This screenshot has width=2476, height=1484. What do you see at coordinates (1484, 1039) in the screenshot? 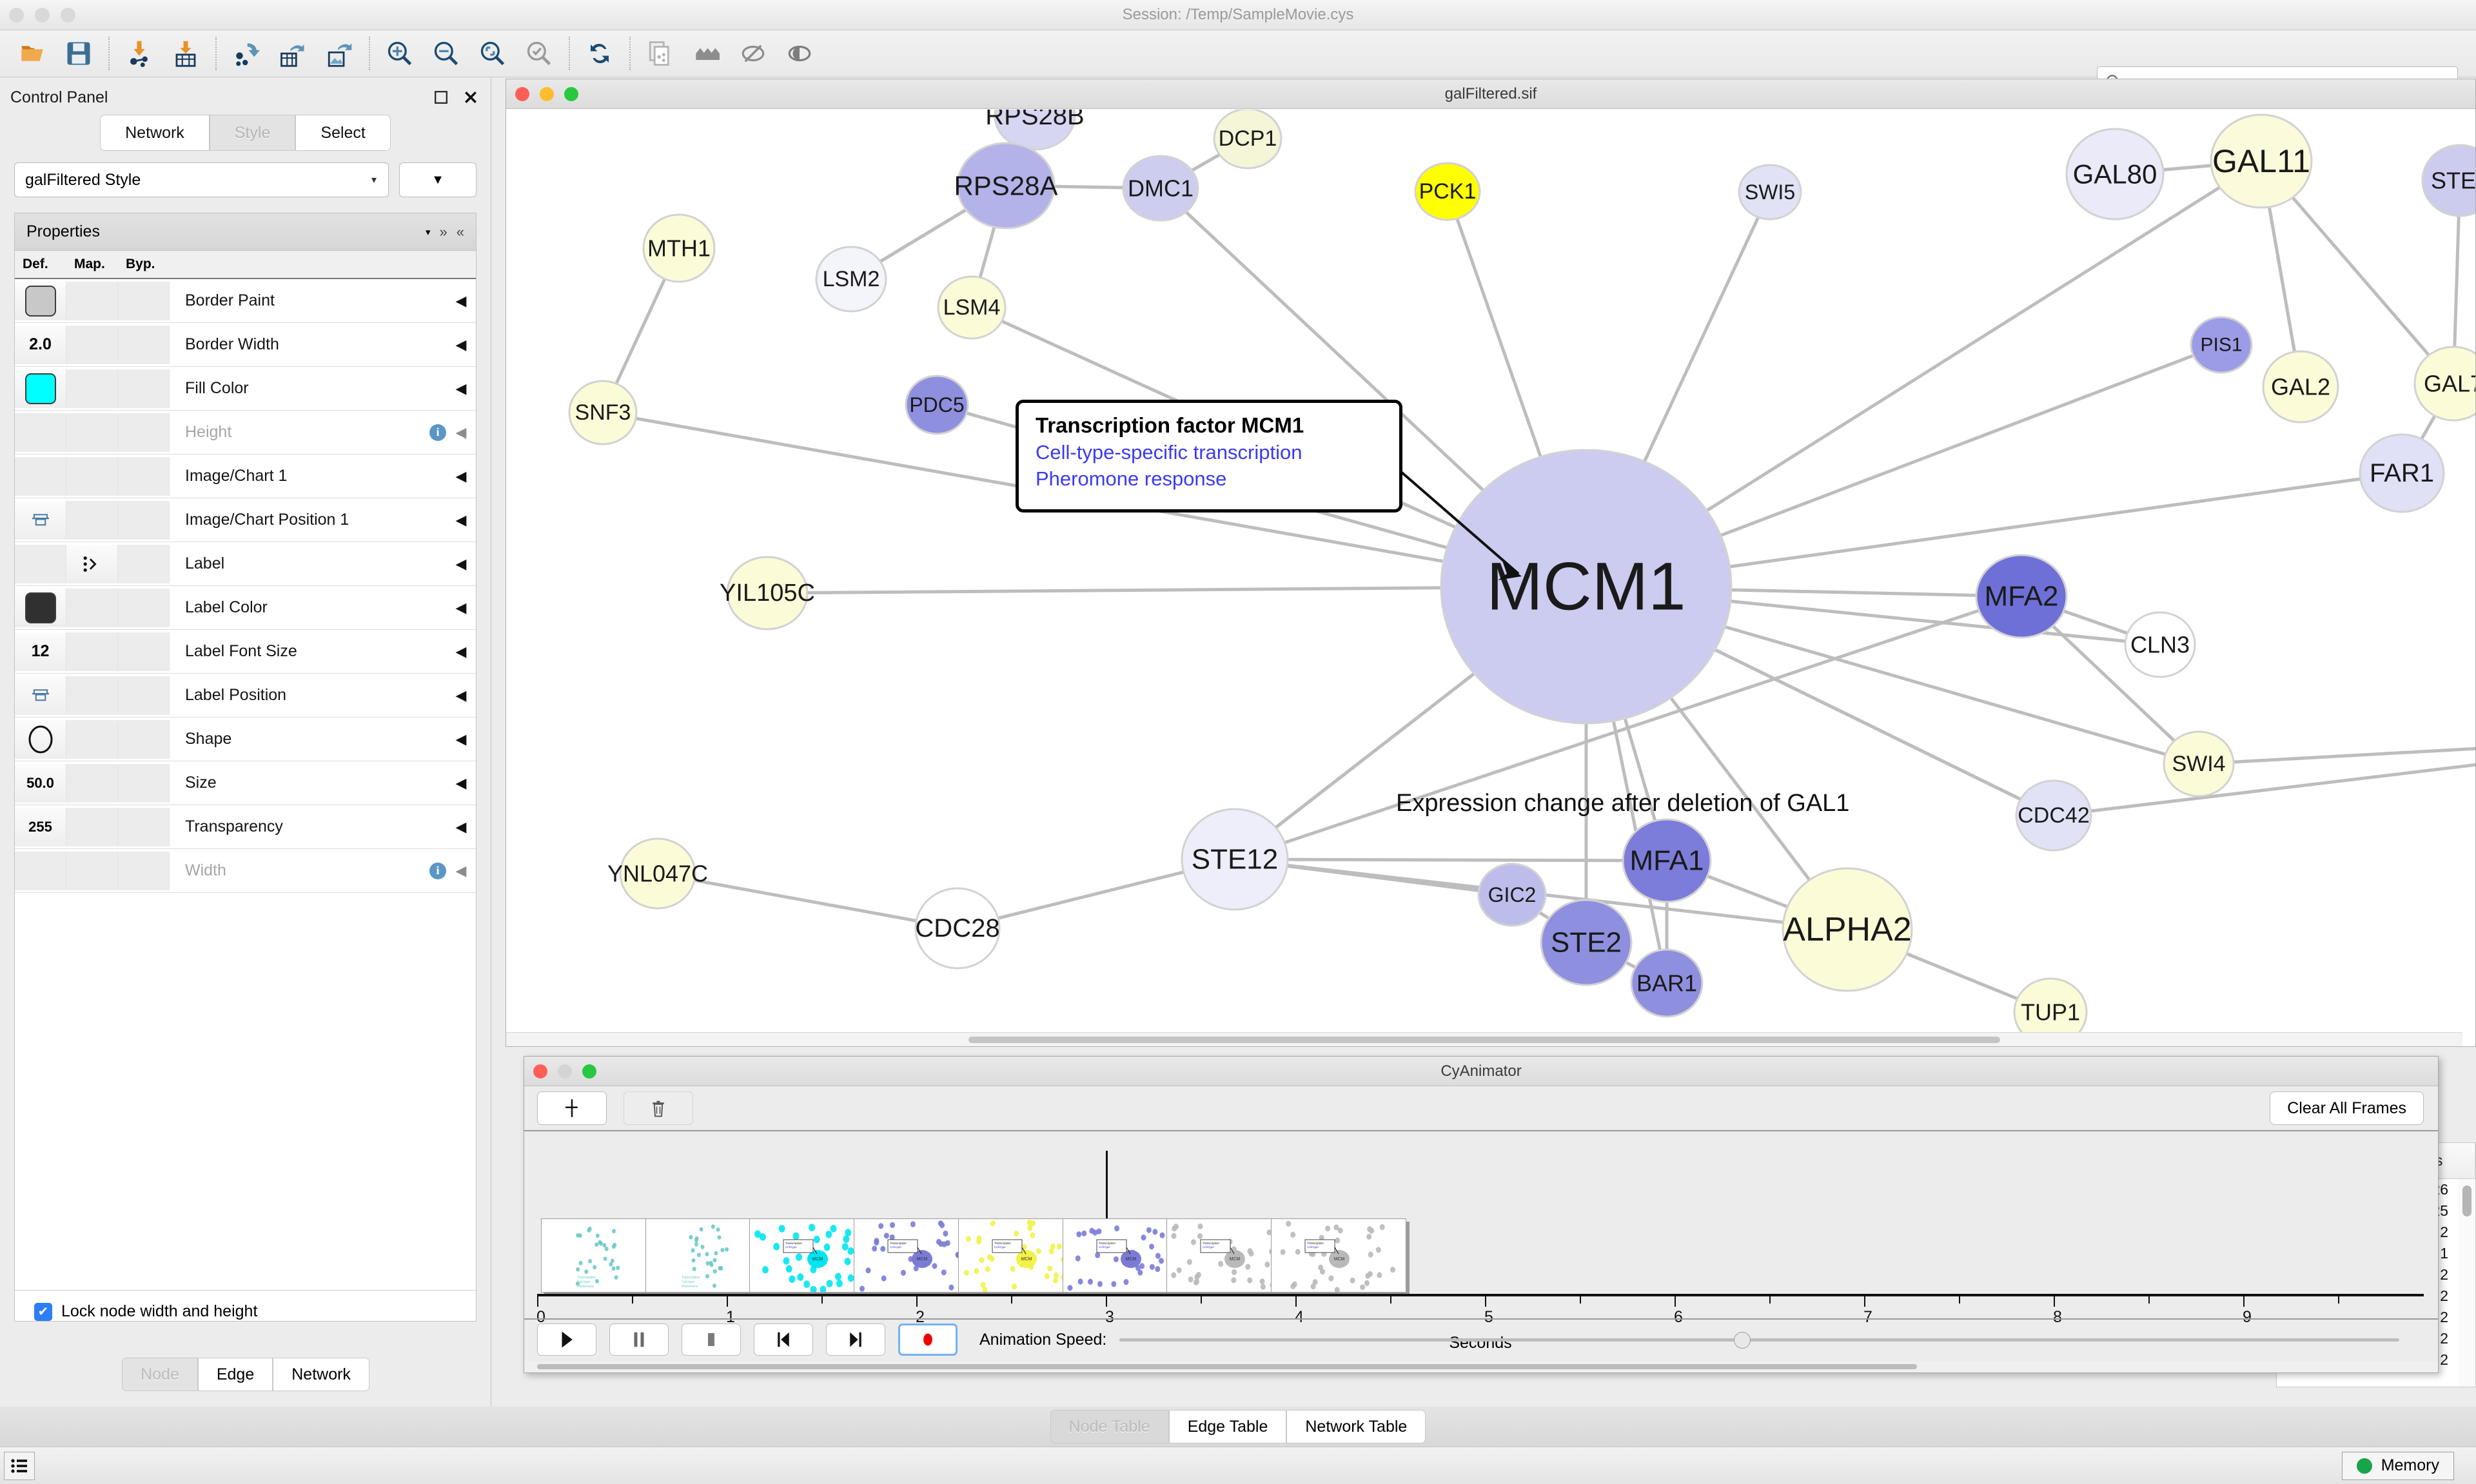
I see `network-horizontal-scrollbar` at bounding box center [1484, 1039].